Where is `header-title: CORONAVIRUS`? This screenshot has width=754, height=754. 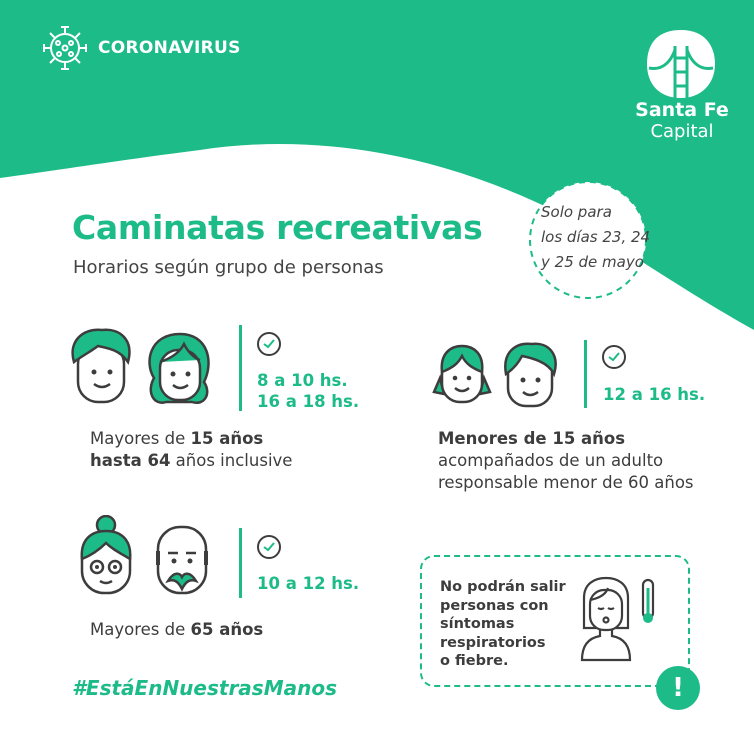
header-title: CORONAVIRUS is located at coordinates (169, 48).